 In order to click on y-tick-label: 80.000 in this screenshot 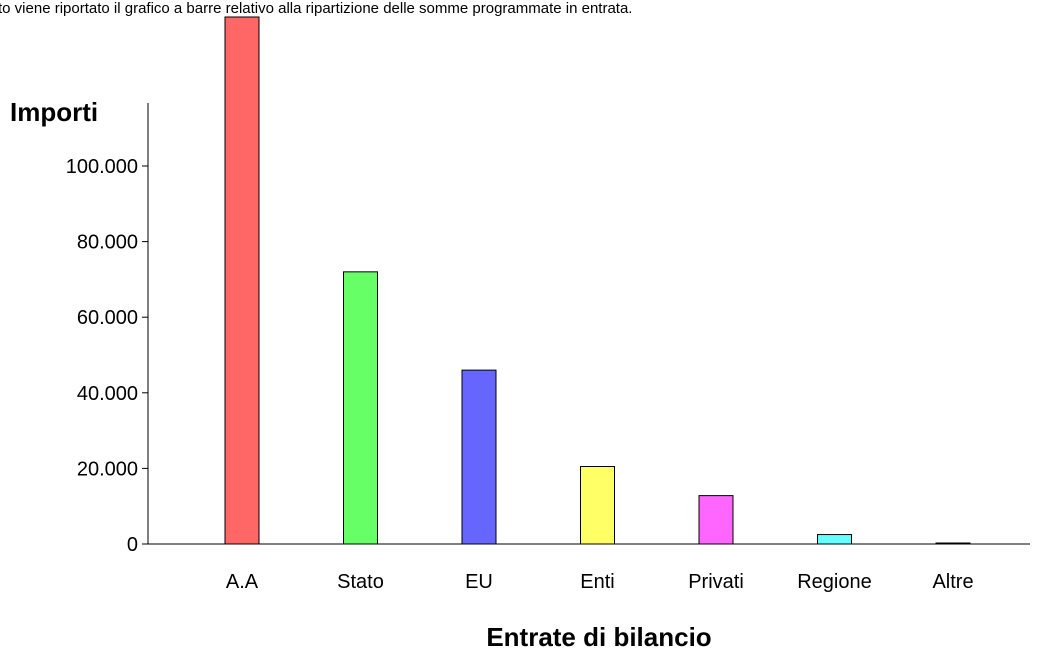, I will do `click(107, 243)`.